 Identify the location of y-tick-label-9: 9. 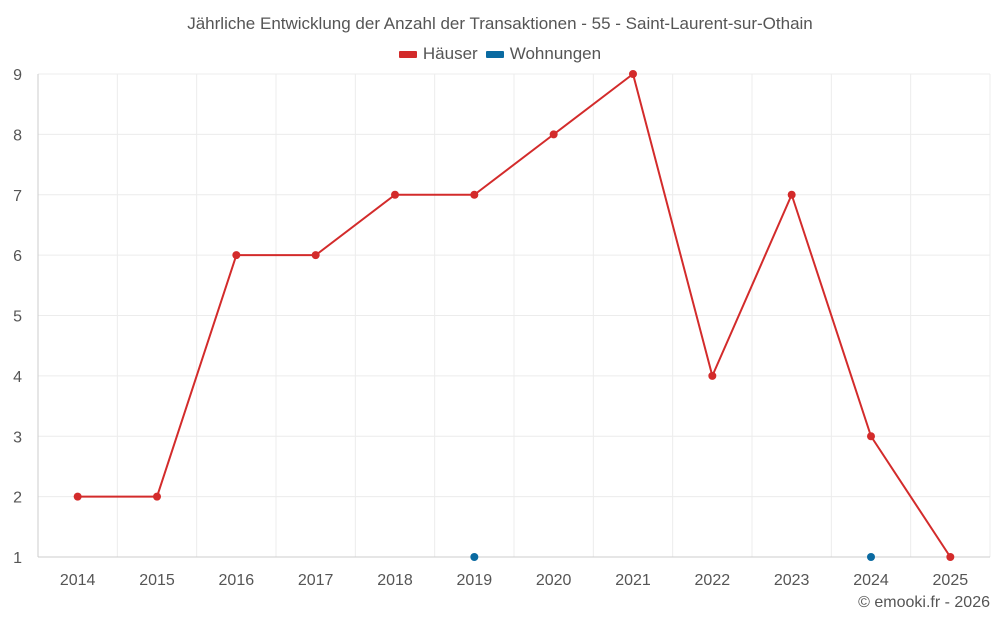
(17, 75).